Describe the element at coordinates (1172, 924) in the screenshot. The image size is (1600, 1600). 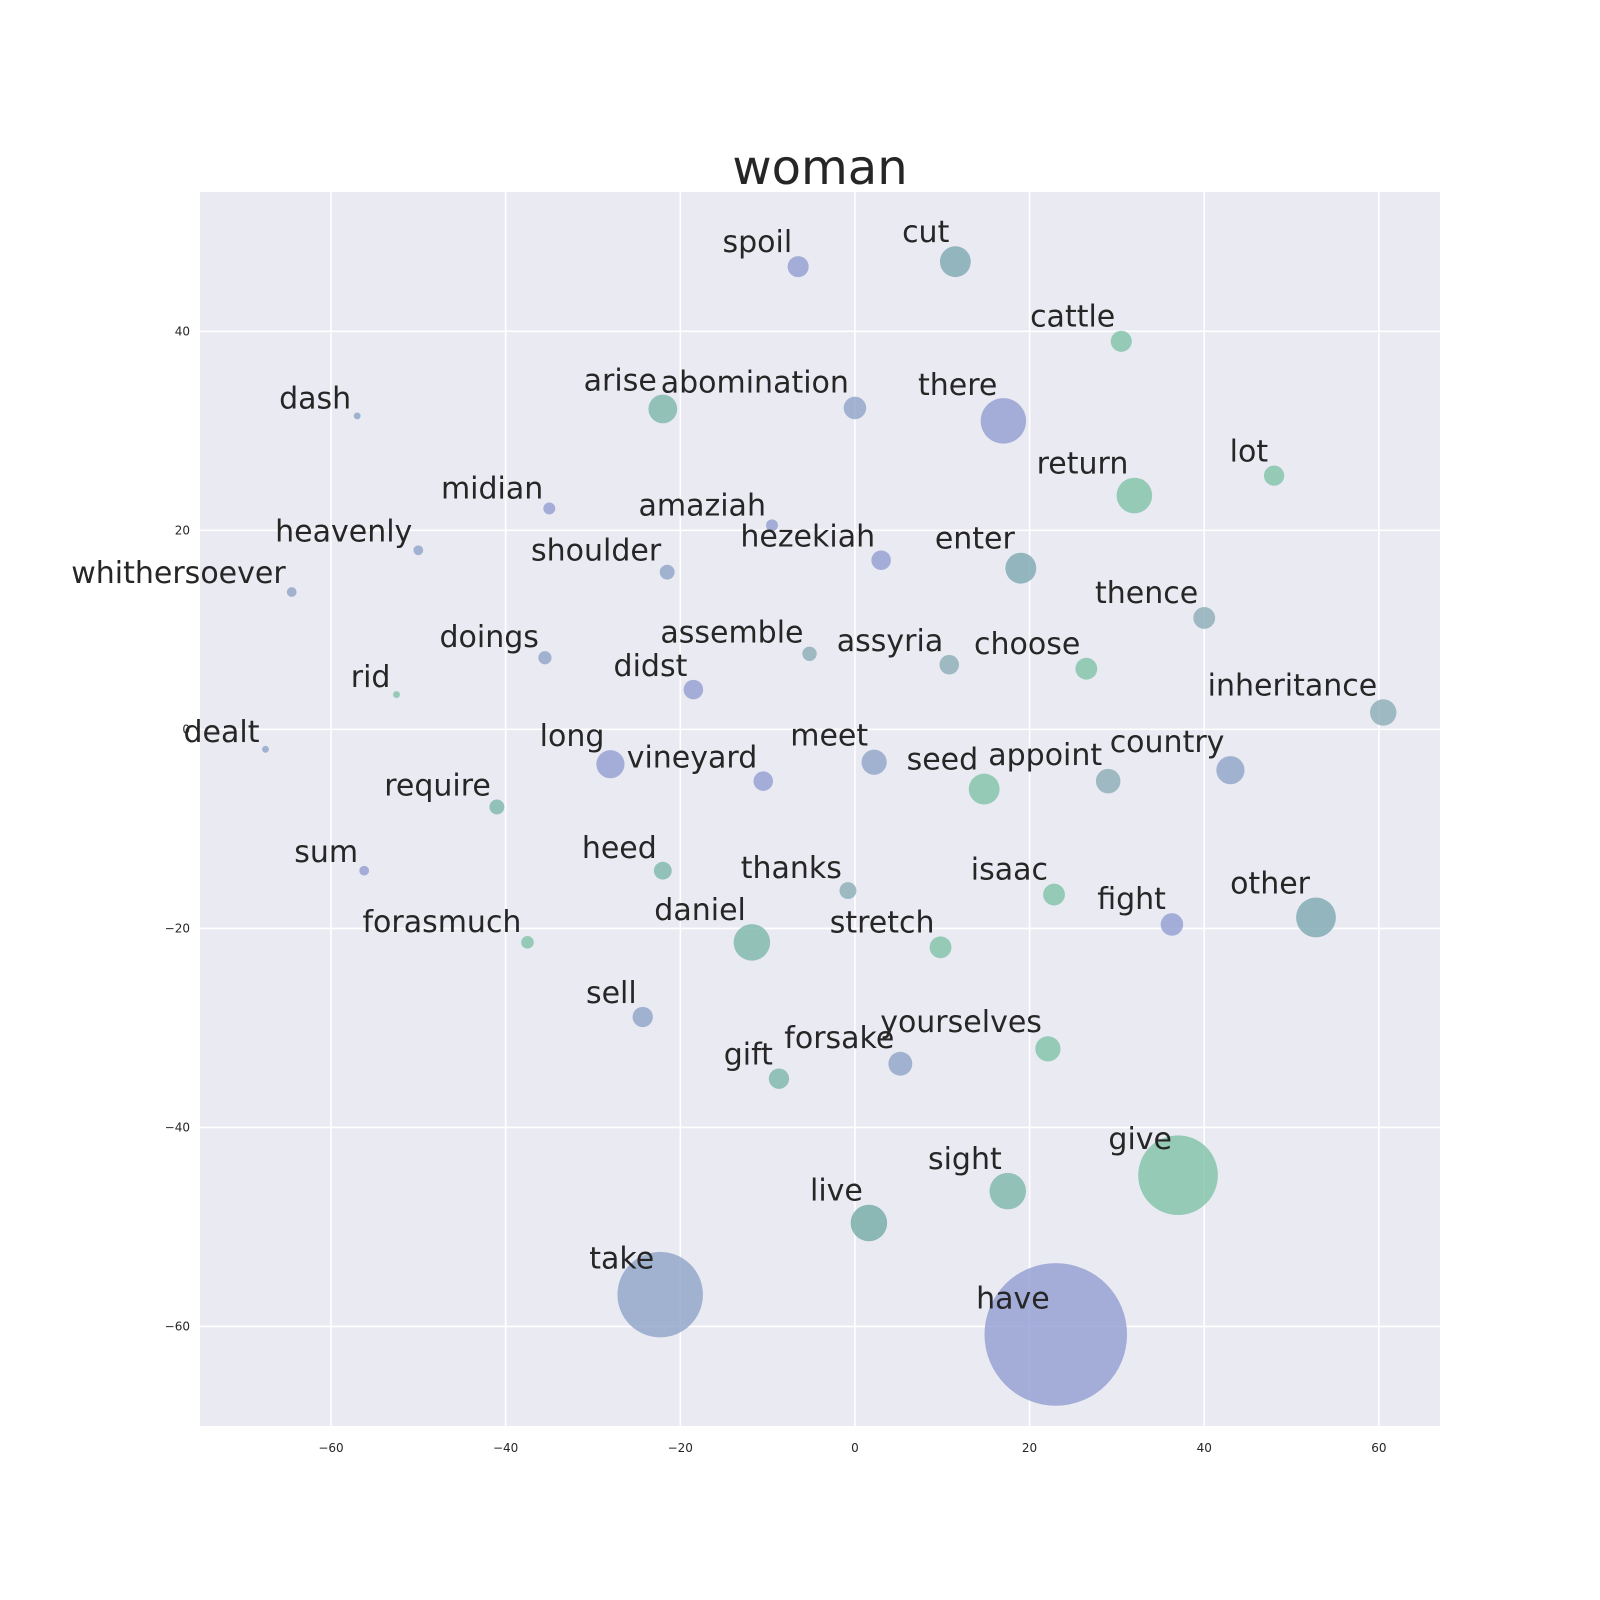
I see `point-fight` at that location.